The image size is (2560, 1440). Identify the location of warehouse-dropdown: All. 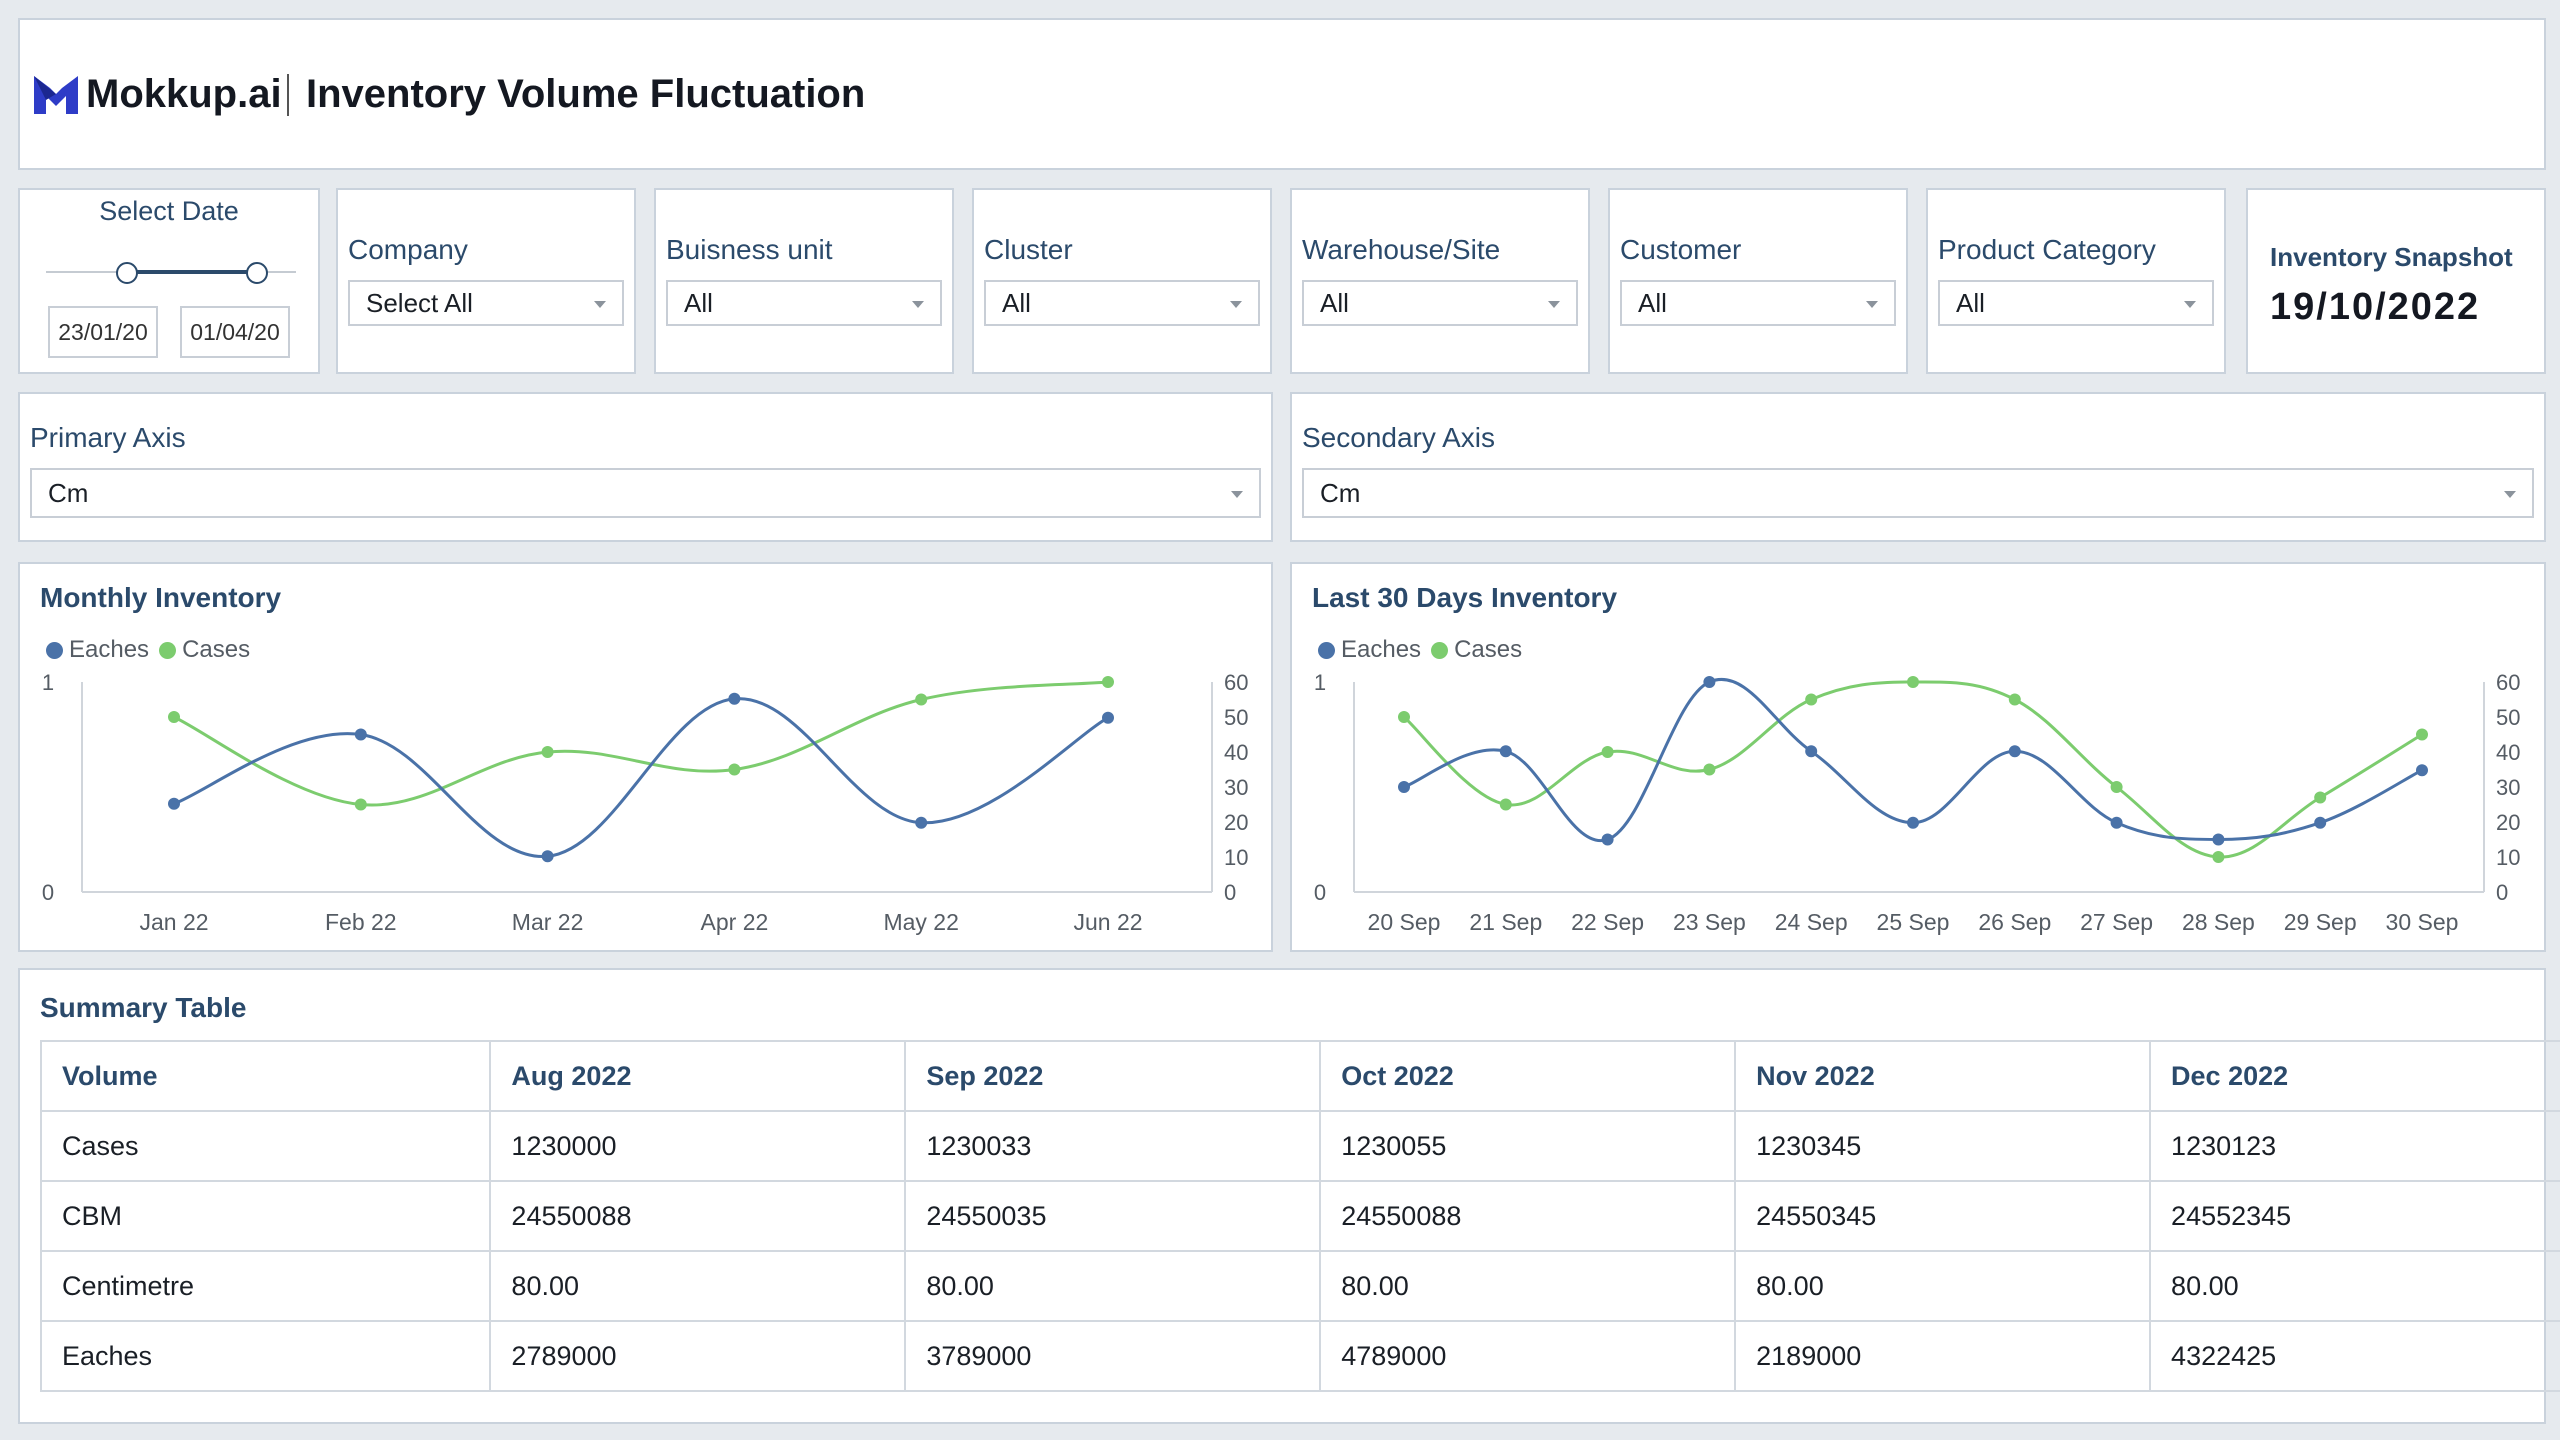
(1440, 303).